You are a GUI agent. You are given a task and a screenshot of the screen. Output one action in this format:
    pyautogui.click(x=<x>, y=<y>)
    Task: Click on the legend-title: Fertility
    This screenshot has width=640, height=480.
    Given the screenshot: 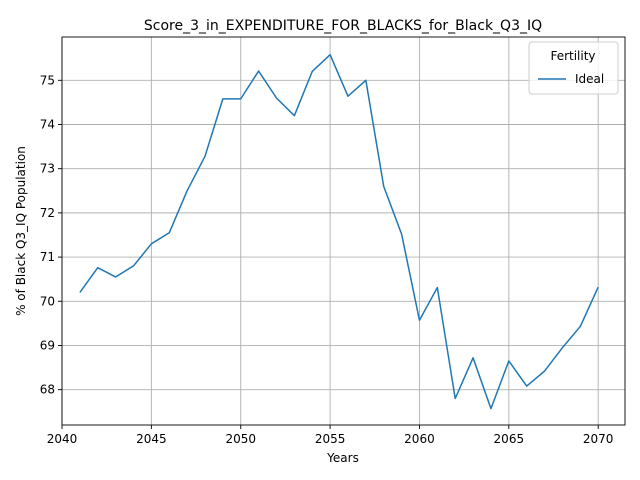 What is the action you would take?
    pyautogui.click(x=572, y=56)
    